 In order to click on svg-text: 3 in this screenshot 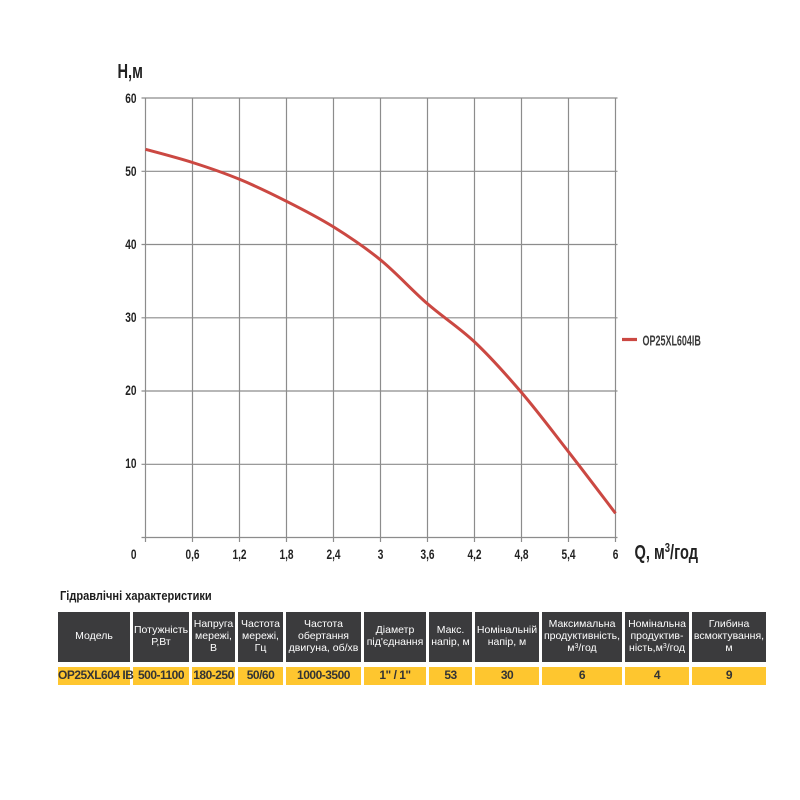, I will do `click(381, 555)`.